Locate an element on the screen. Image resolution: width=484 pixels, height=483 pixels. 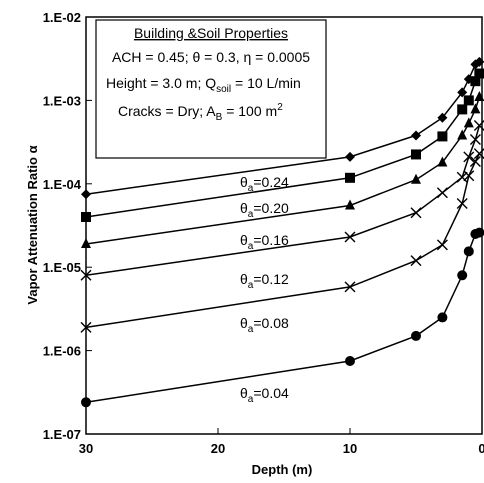
series-label: θa=0.12 is located at coordinates (264, 281).